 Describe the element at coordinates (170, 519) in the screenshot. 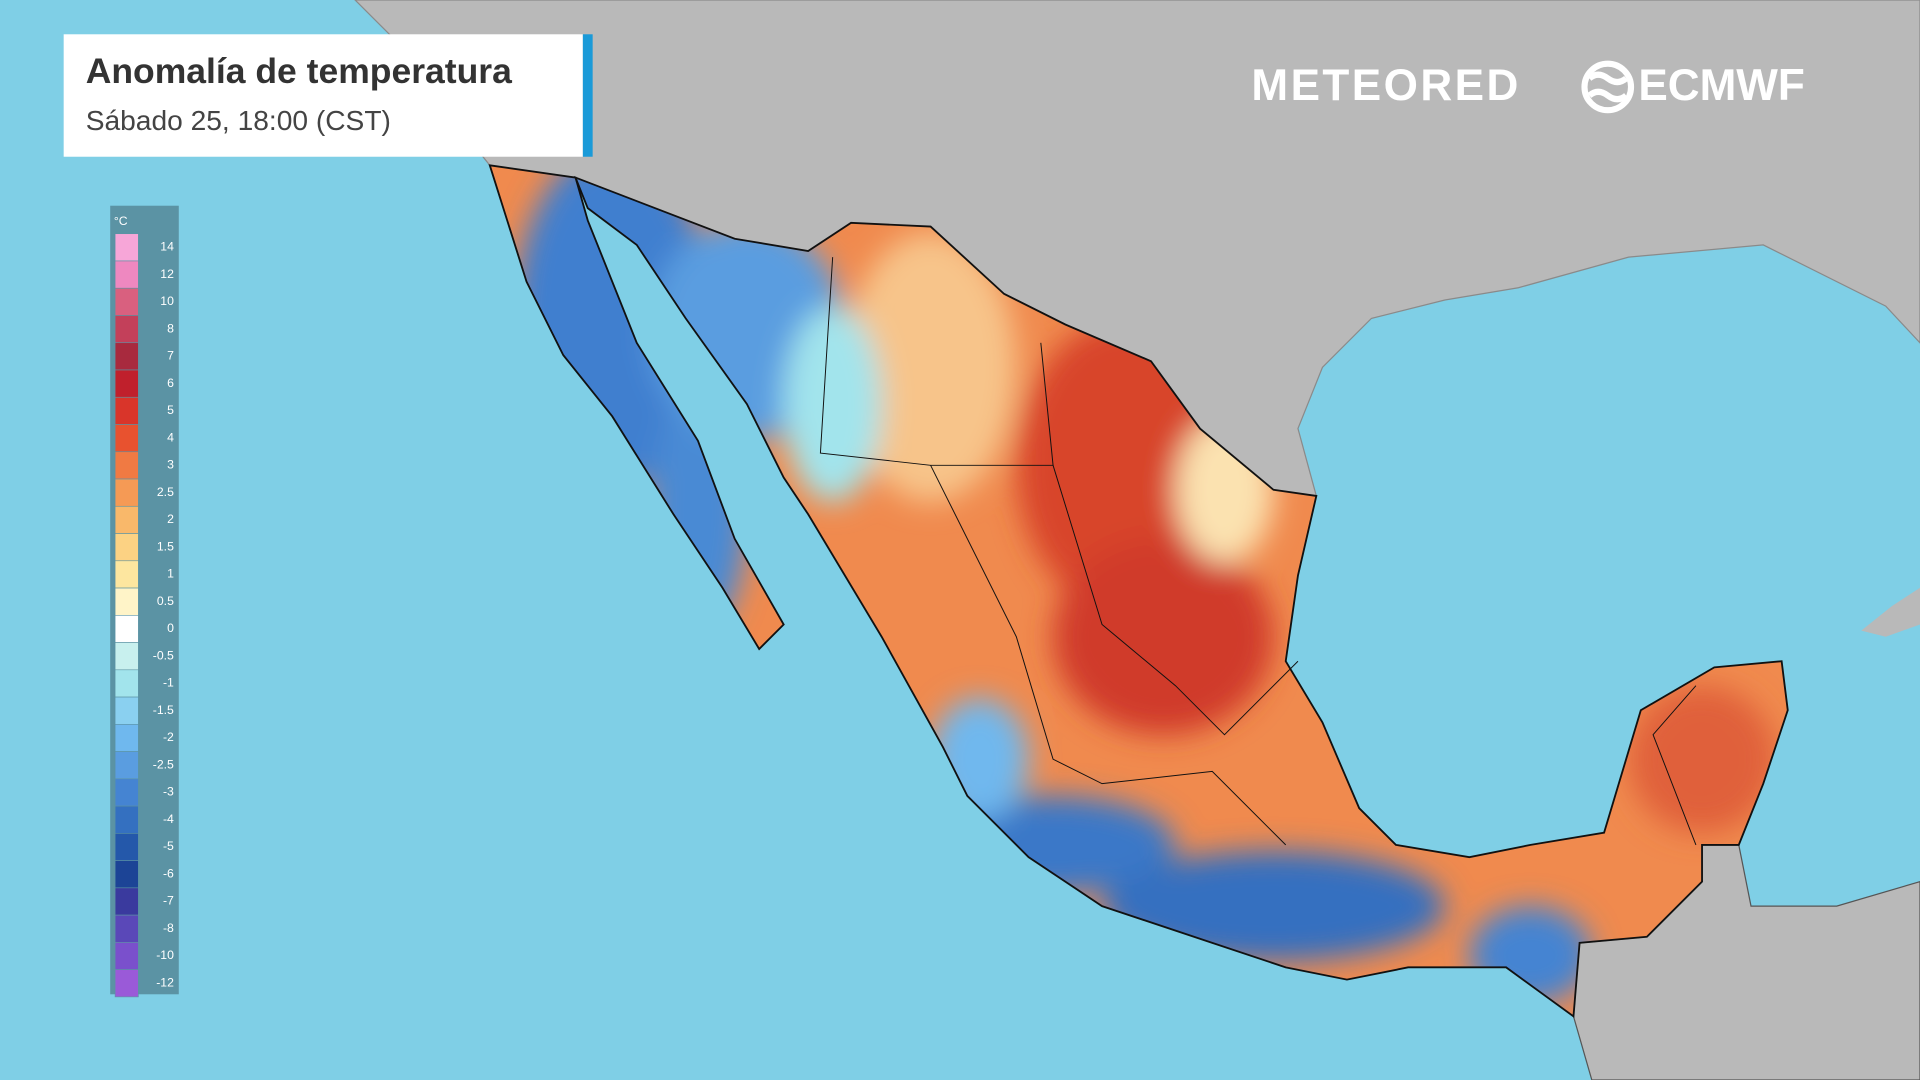

I see `legend-label: 2` at that location.